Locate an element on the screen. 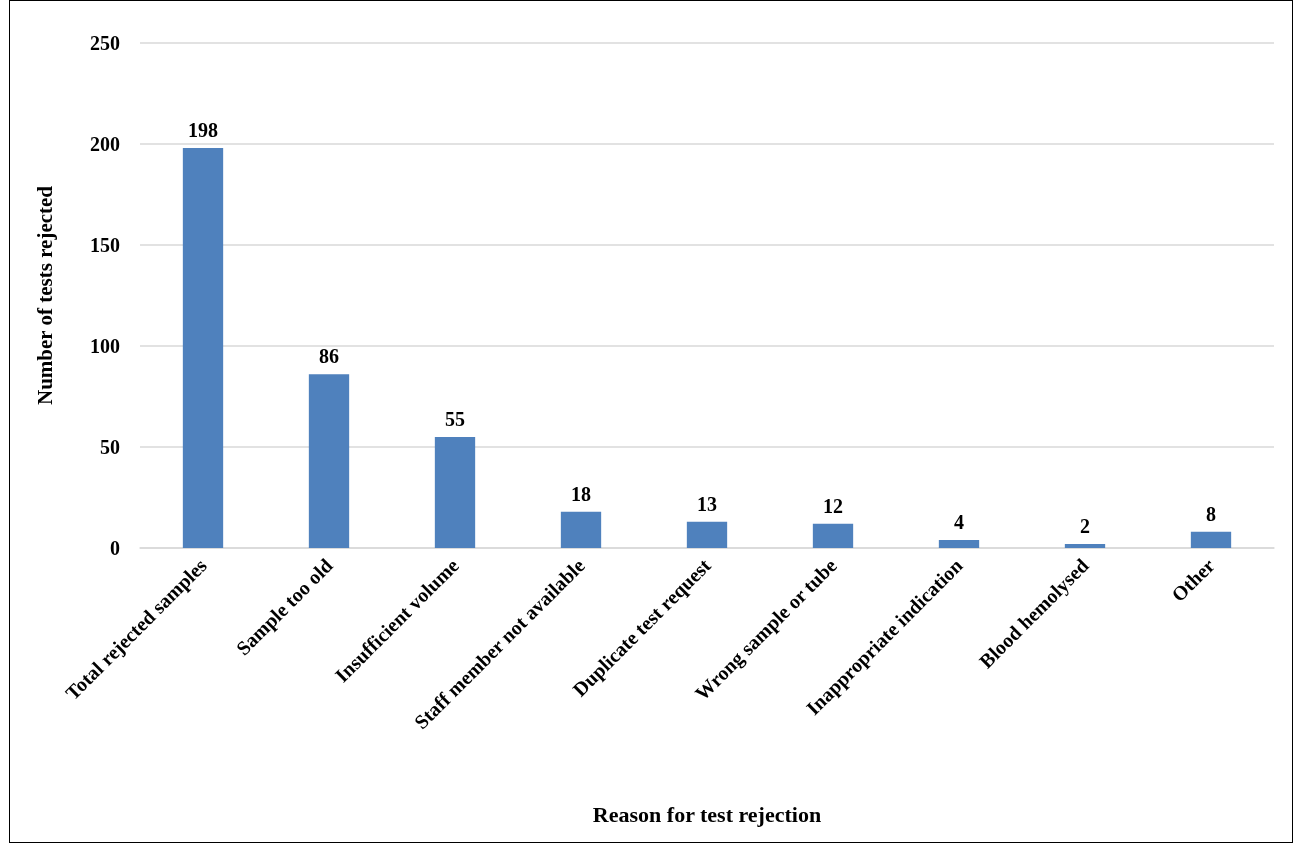 Image resolution: width=1295 pixels, height=845 pixels. x-axis-title: Reason for test rejection is located at coordinates (707, 814).